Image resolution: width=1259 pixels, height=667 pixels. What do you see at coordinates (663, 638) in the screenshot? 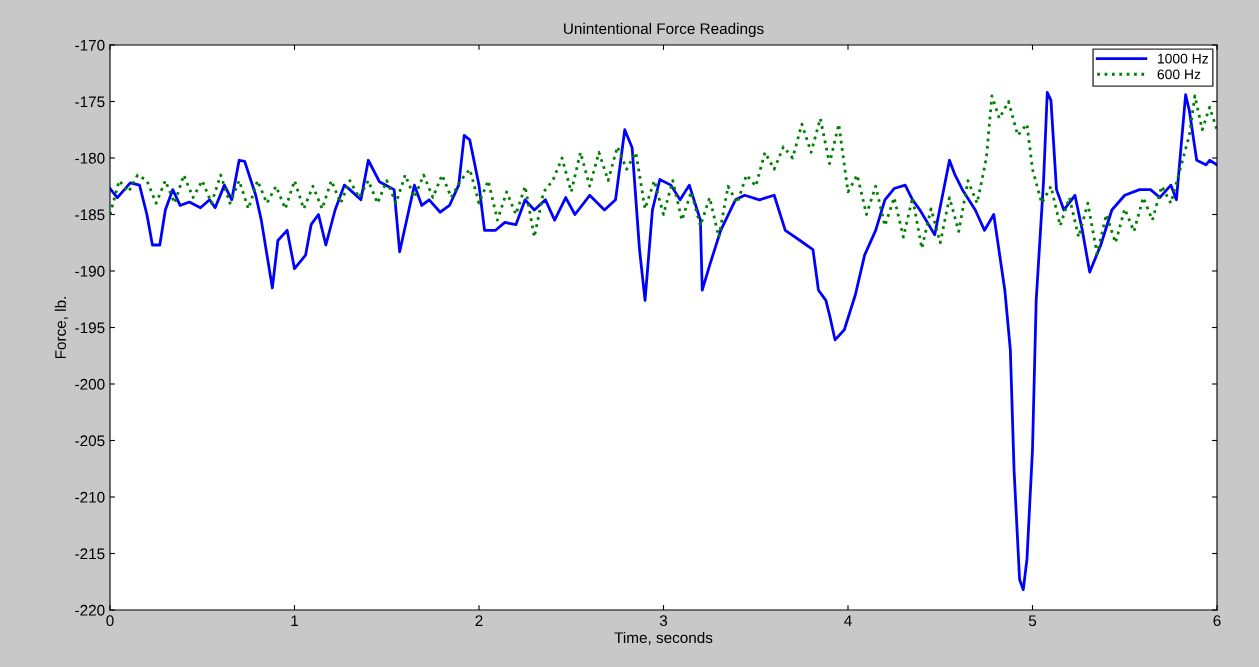
I see `x-axis-title: Time, seconds` at bounding box center [663, 638].